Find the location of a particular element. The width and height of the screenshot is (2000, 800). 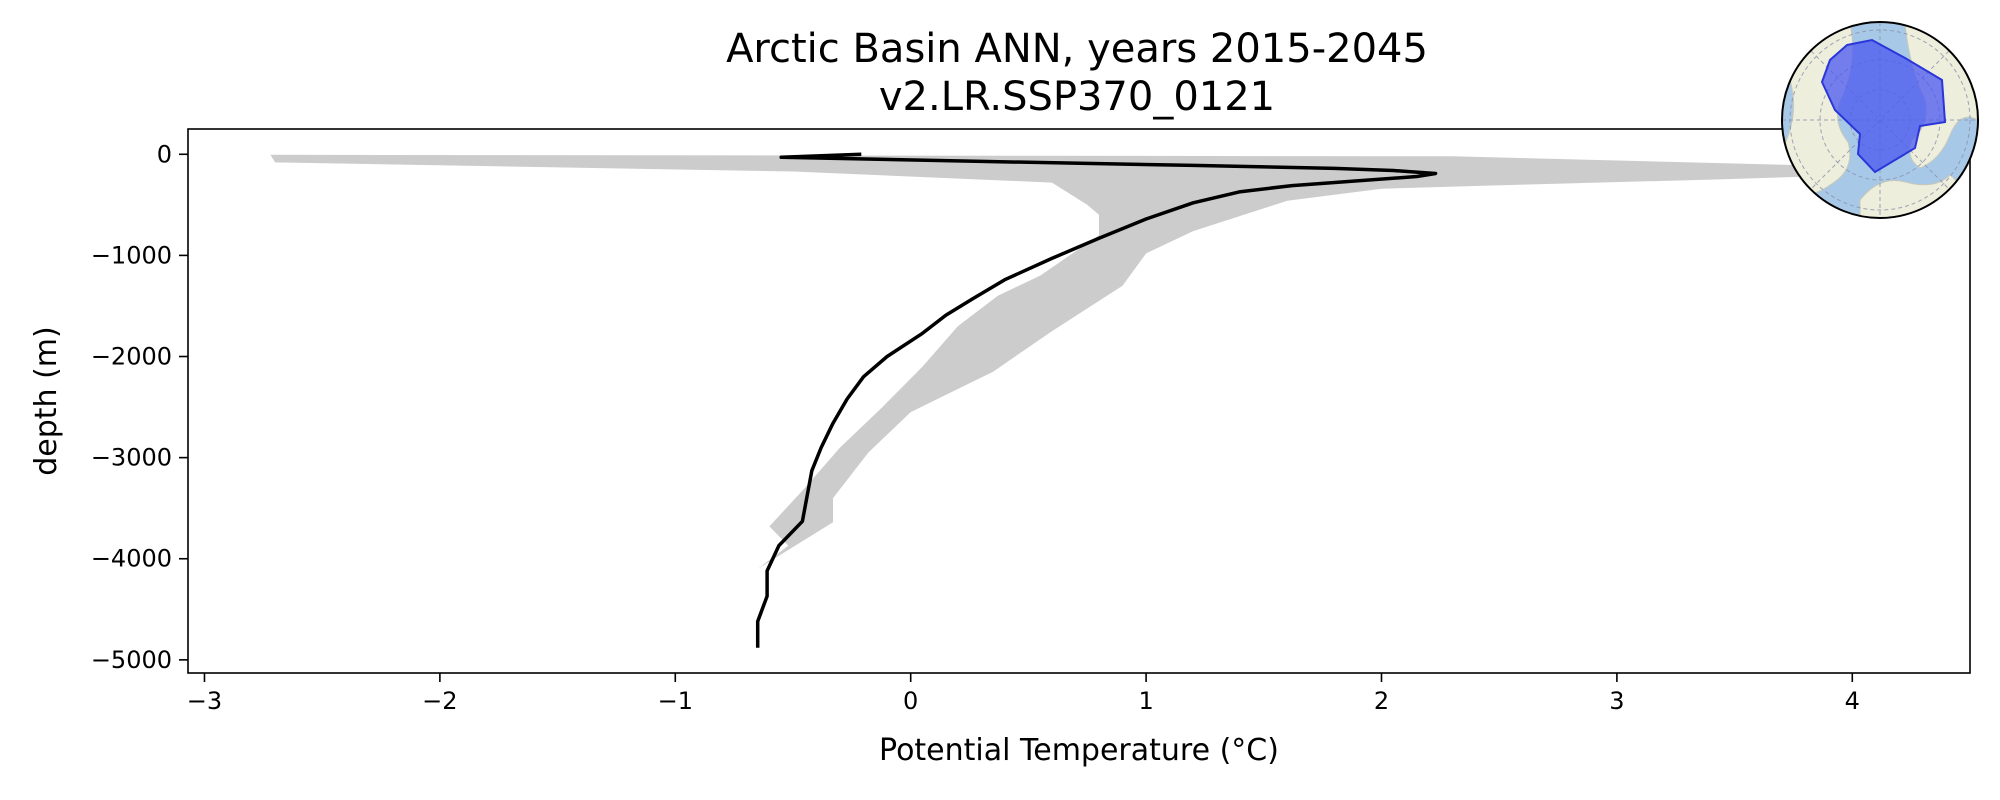

region-map-inset is located at coordinates (1880, 120).